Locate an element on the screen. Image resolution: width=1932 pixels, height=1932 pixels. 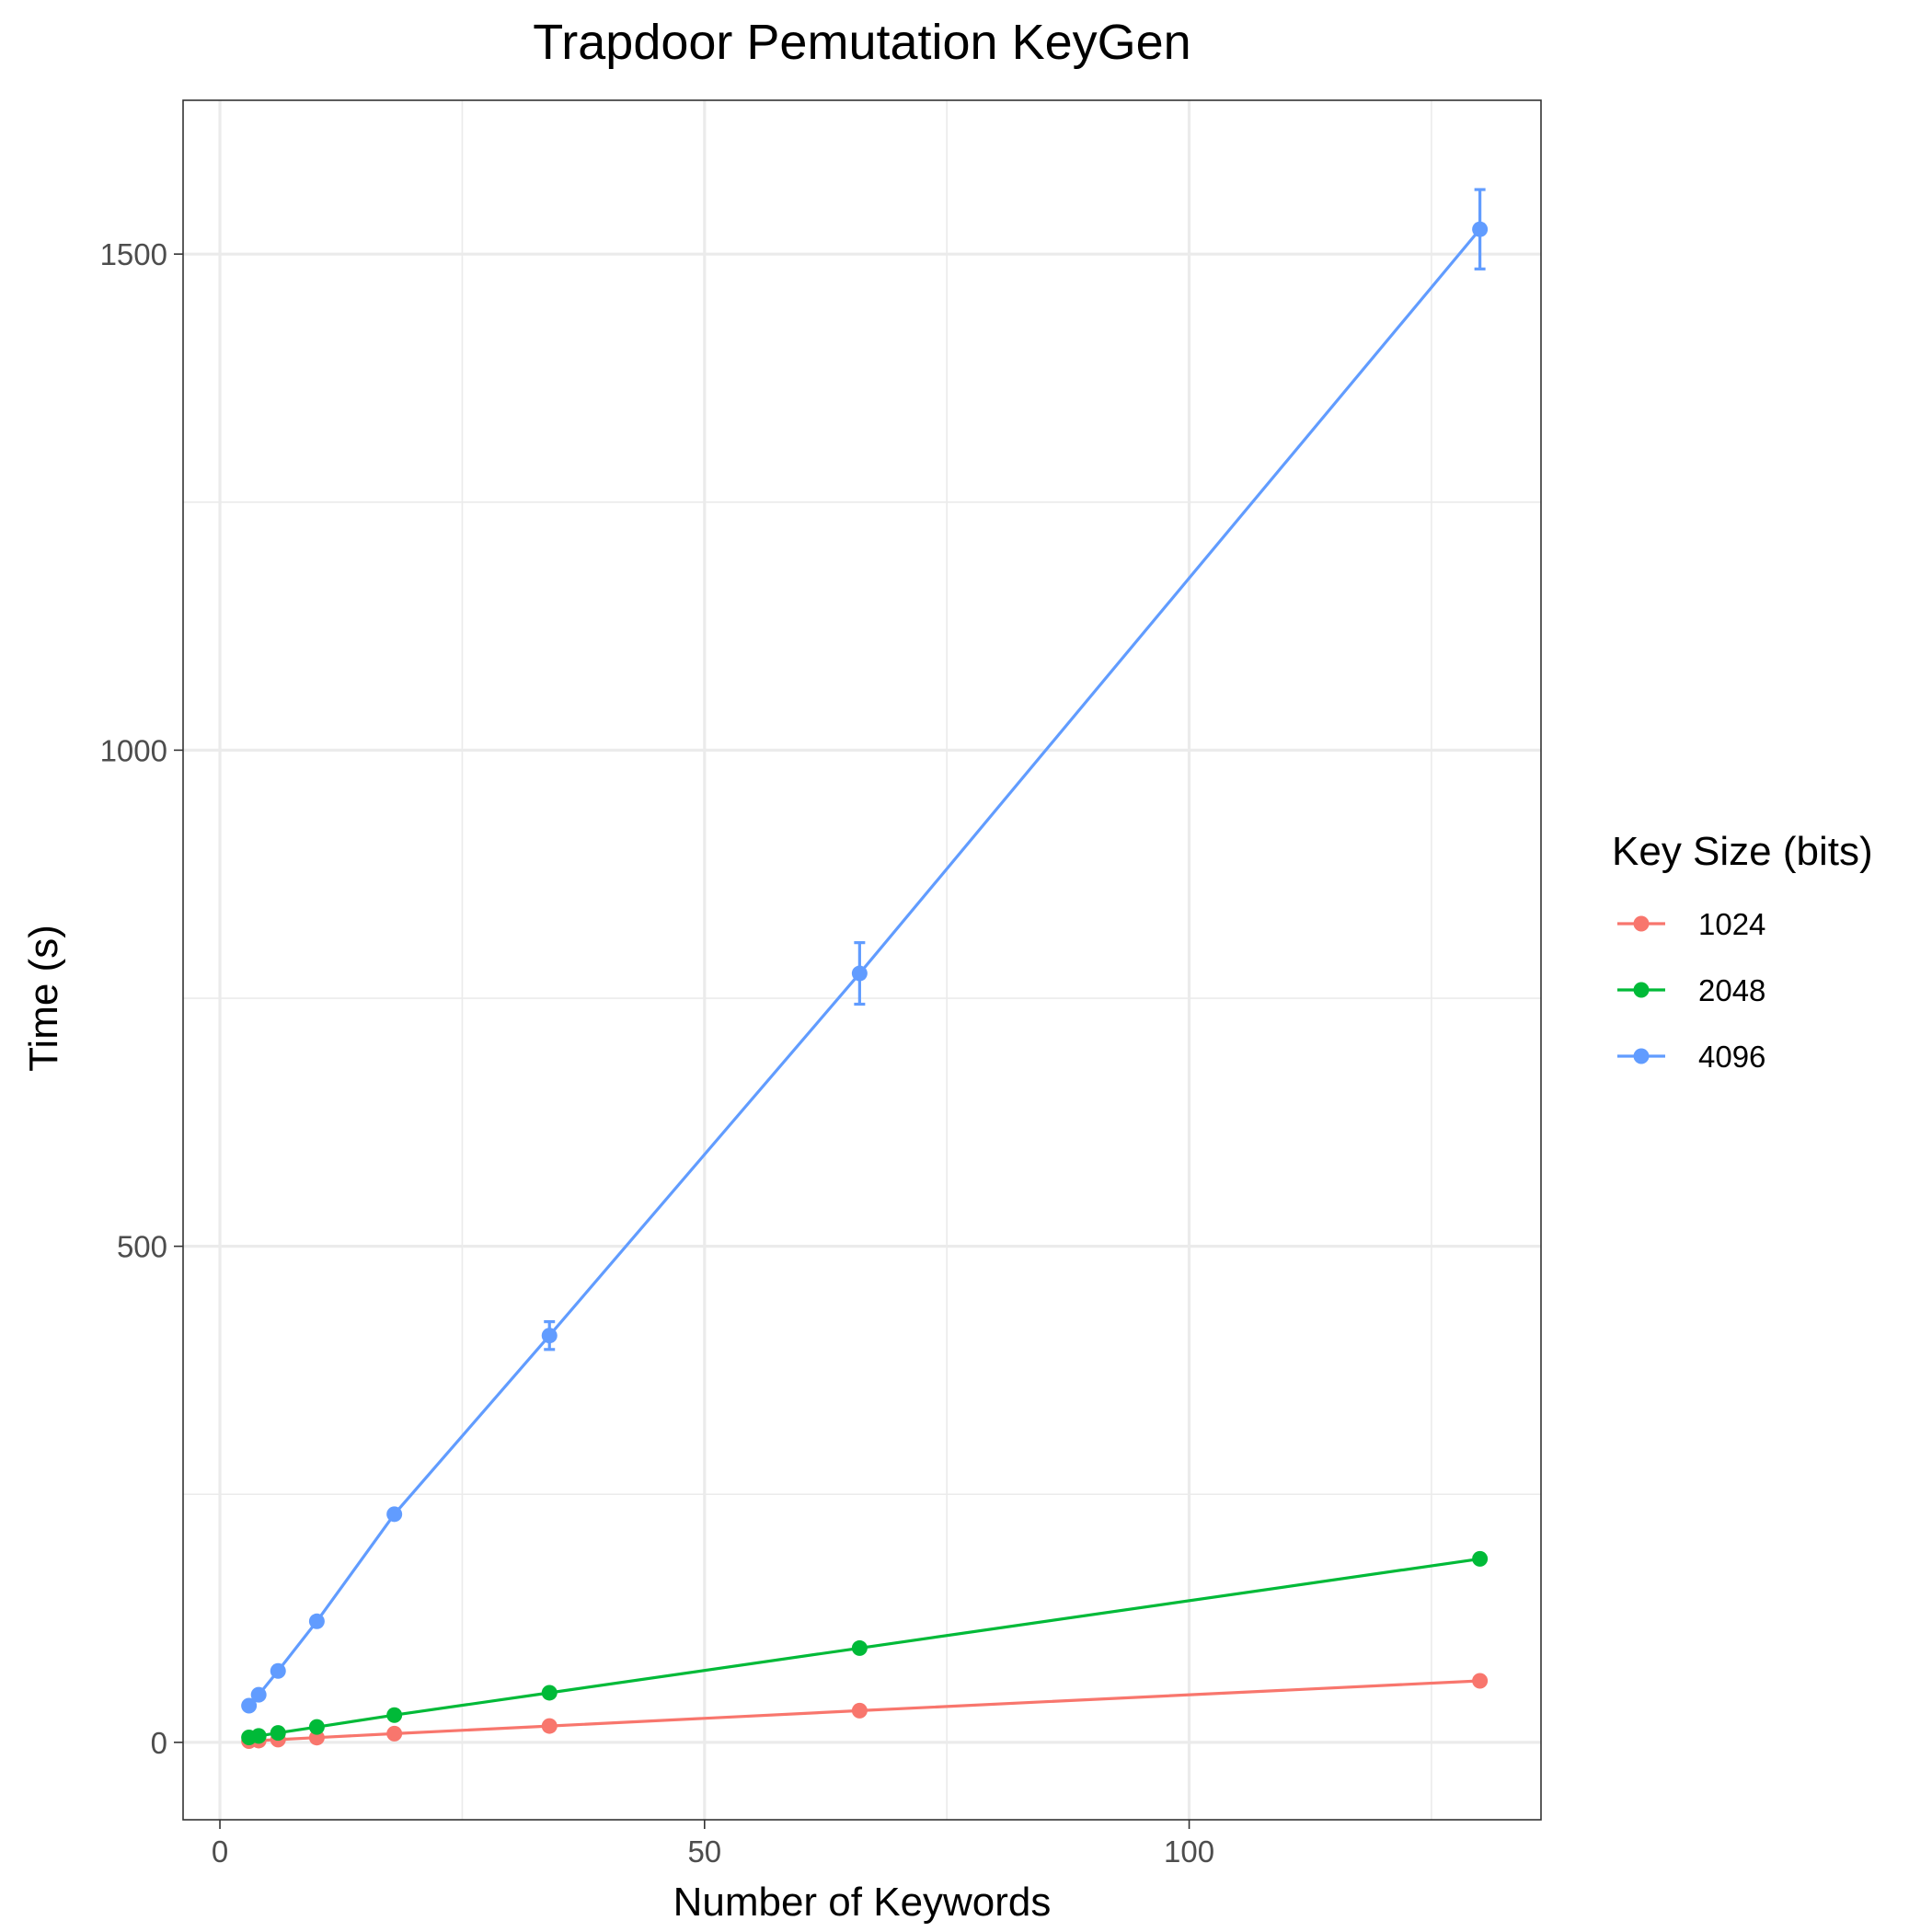
x-tick-label: 0 is located at coordinates (220, 1851).